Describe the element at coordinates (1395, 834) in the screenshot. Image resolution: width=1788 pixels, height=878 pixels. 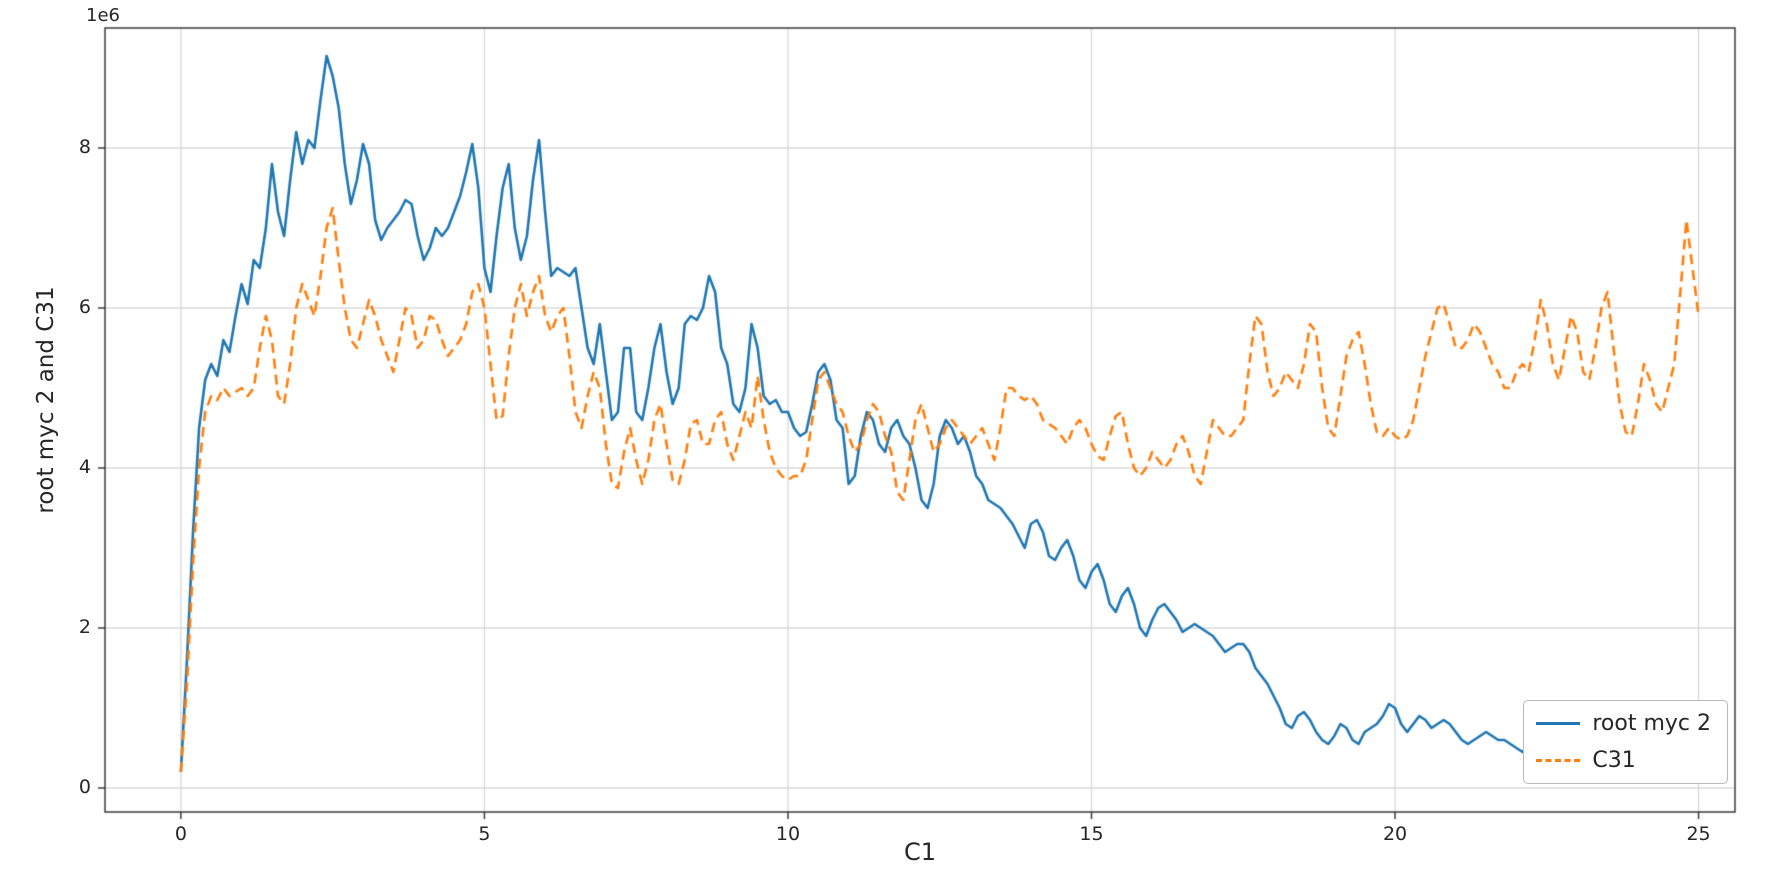
I see `x-tick-label: 20` at that location.